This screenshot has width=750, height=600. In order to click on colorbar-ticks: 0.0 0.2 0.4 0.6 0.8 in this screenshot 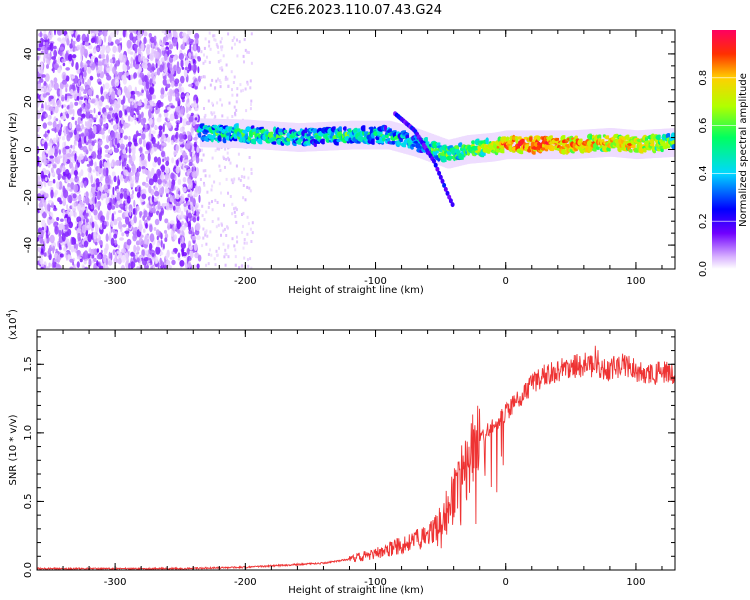, I will do `click(717, 173)`.